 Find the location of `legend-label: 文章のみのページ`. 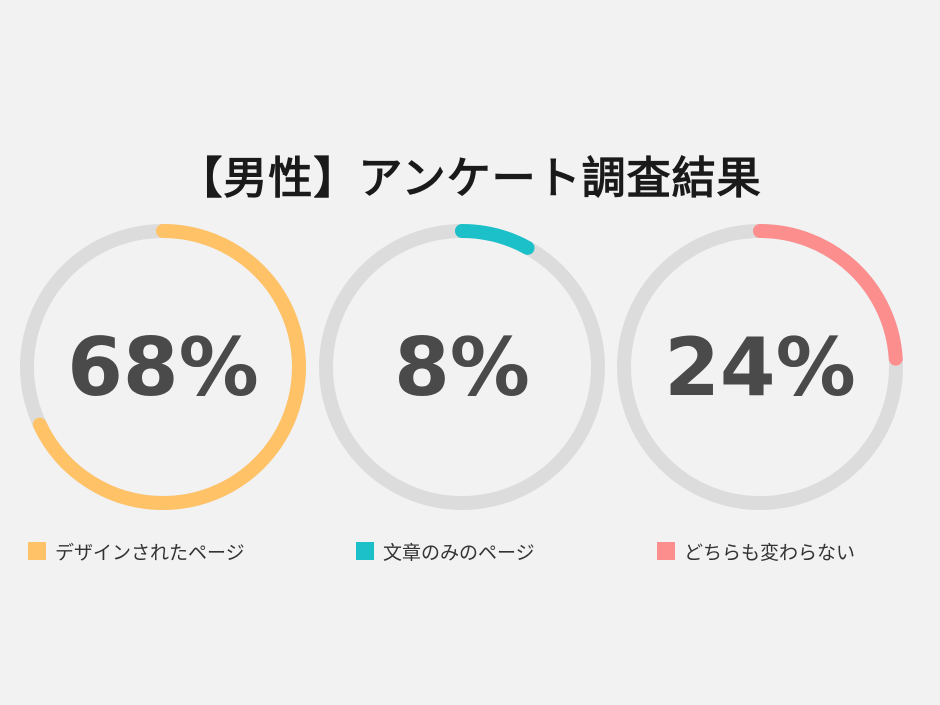

legend-label: 文章のみのページ is located at coordinates (459, 552).